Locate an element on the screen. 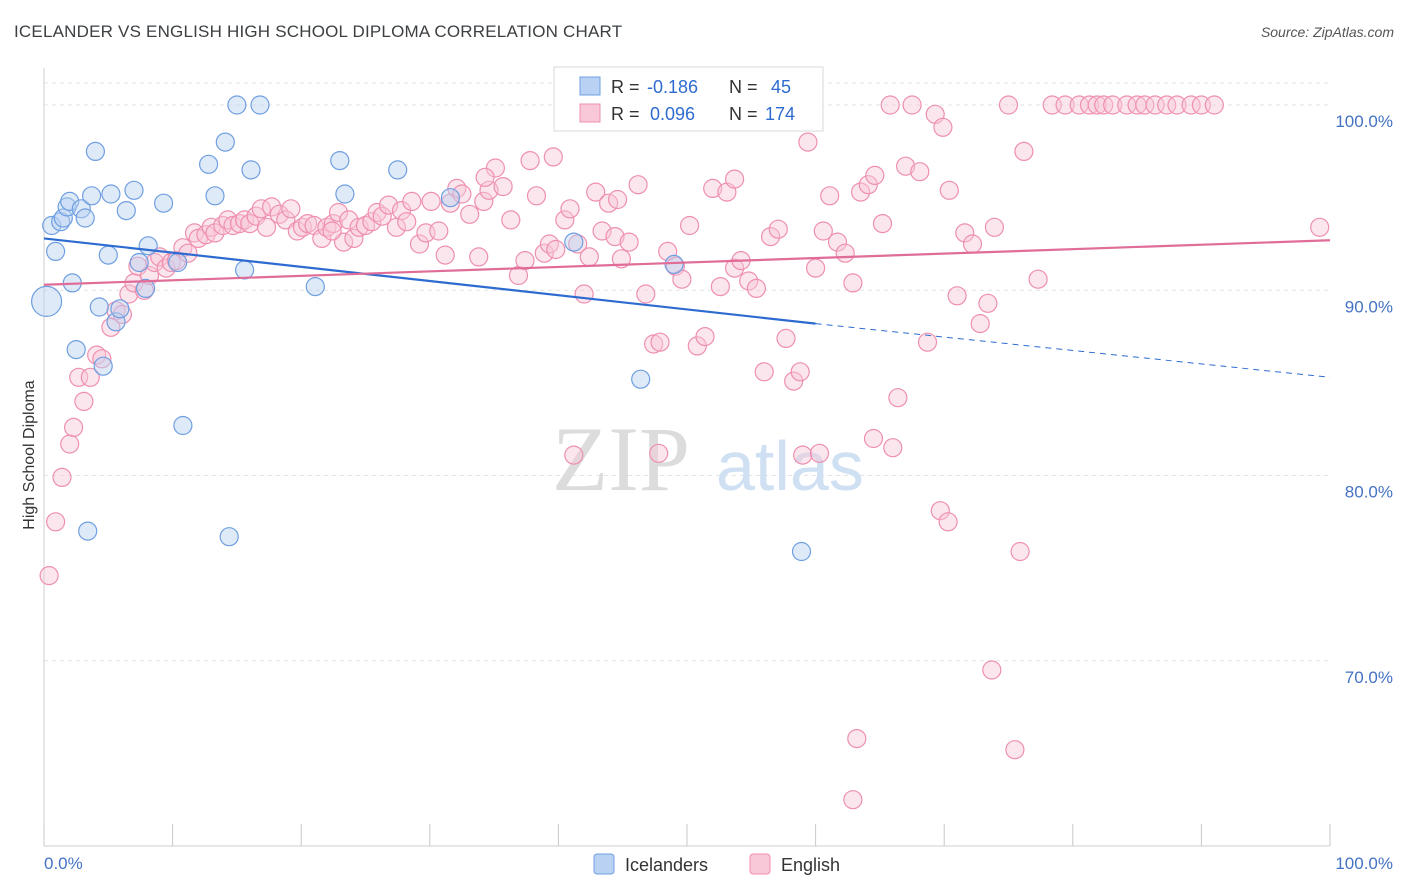  y-tick-label-70: 70.0% is located at coordinates (1369, 677).